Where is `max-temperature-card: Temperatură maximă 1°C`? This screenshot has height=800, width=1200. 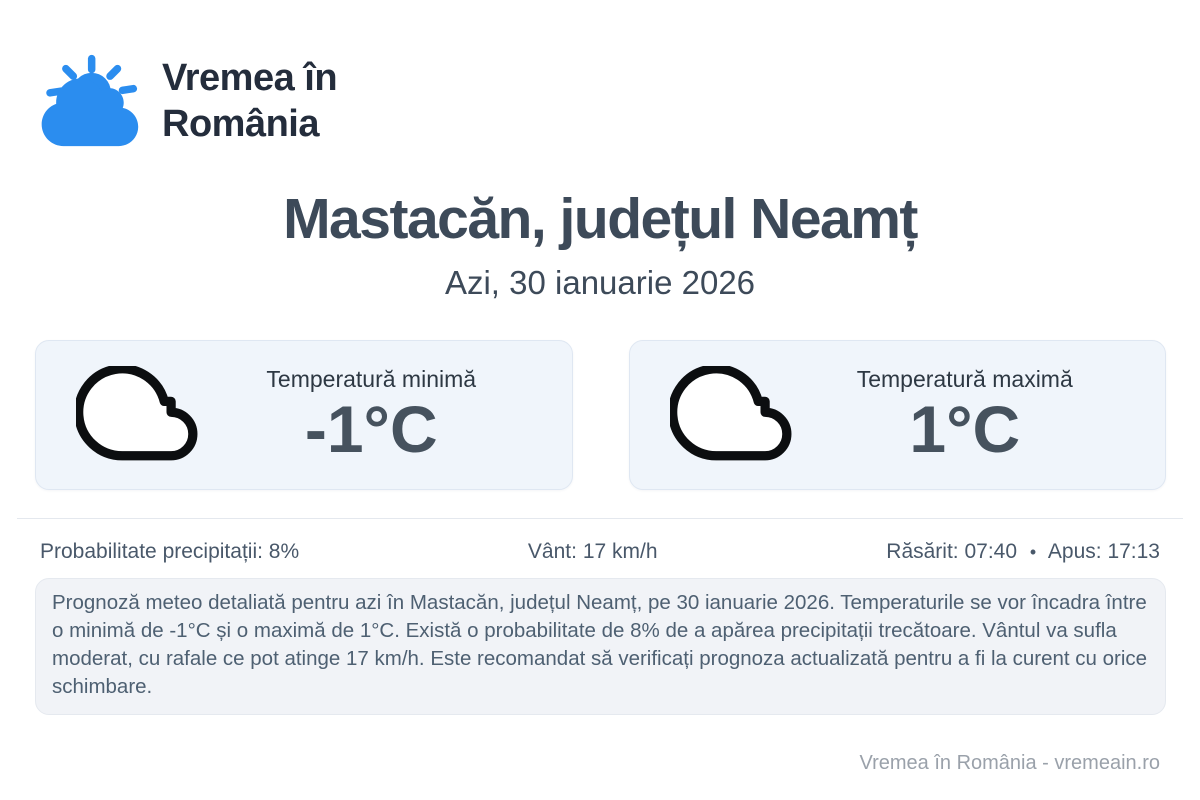 max-temperature-card: Temperatură maximă 1°C is located at coordinates (897, 415).